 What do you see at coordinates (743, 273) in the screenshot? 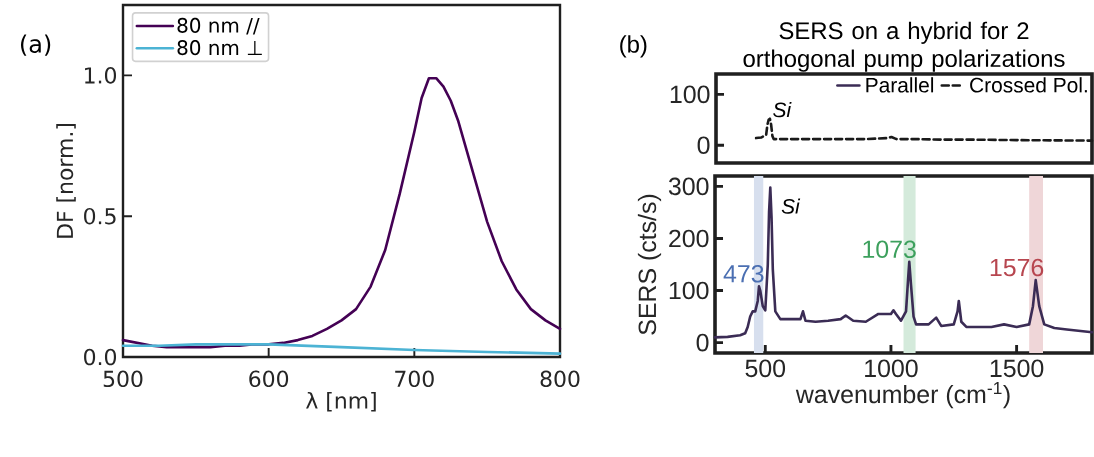
I see `band-label: 473` at bounding box center [743, 273].